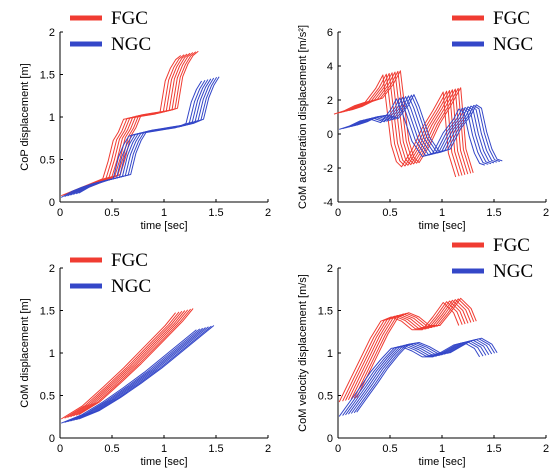 The width and height of the screenshot is (551, 472). I want to click on y-axis-label: CoM displacement [m], so click(25, 352).